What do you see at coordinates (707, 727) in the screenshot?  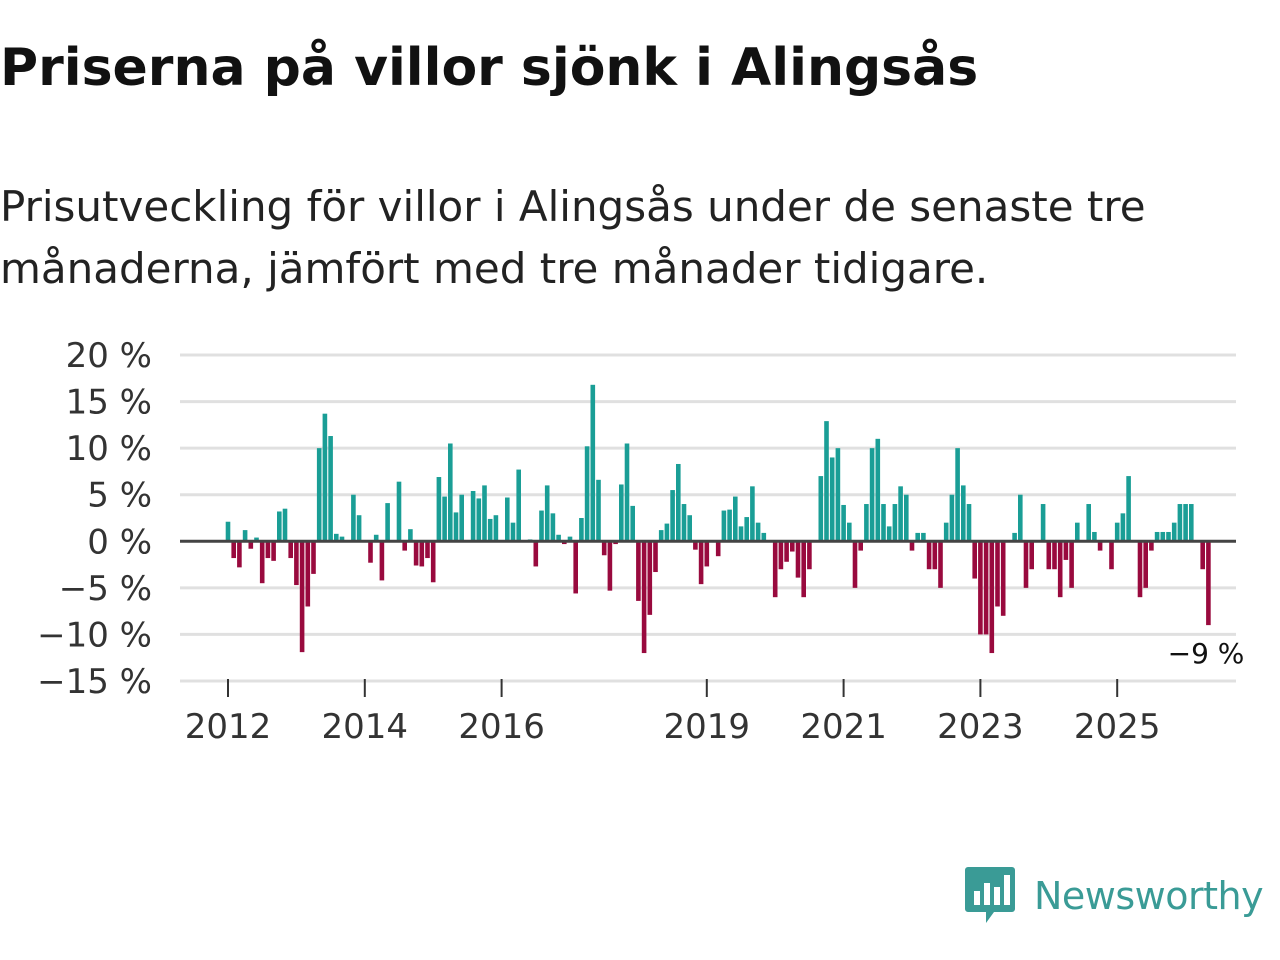 I see `x-tick-label: 2019` at bounding box center [707, 727].